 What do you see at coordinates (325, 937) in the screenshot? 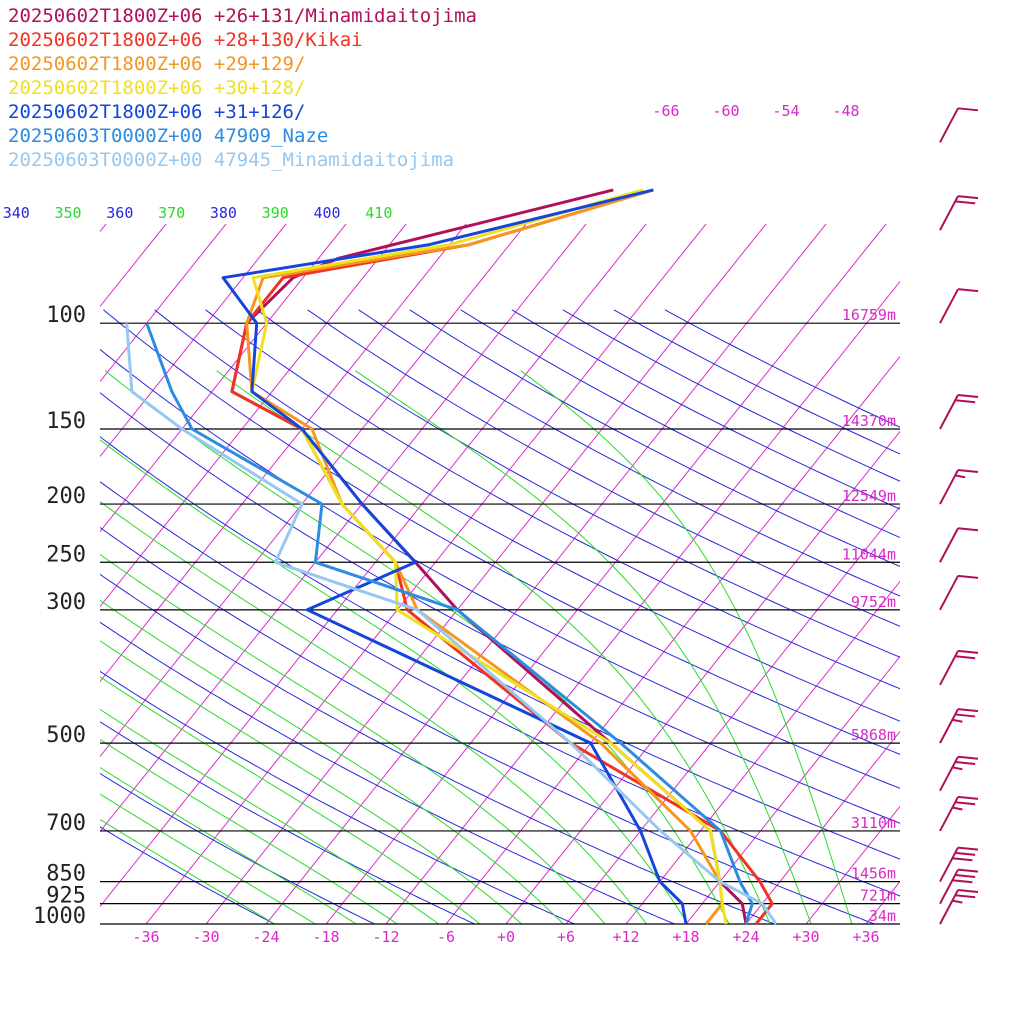
I see `temperature-tick-label: -18` at bounding box center [325, 937].